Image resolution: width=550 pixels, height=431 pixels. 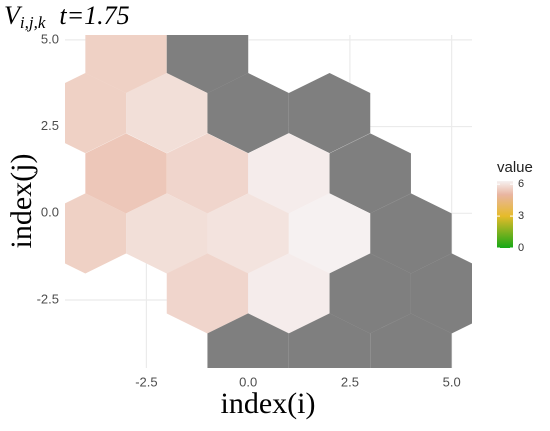 What do you see at coordinates (350, 381) in the screenshot?
I see `x-tick-label: 2.5` at bounding box center [350, 381].